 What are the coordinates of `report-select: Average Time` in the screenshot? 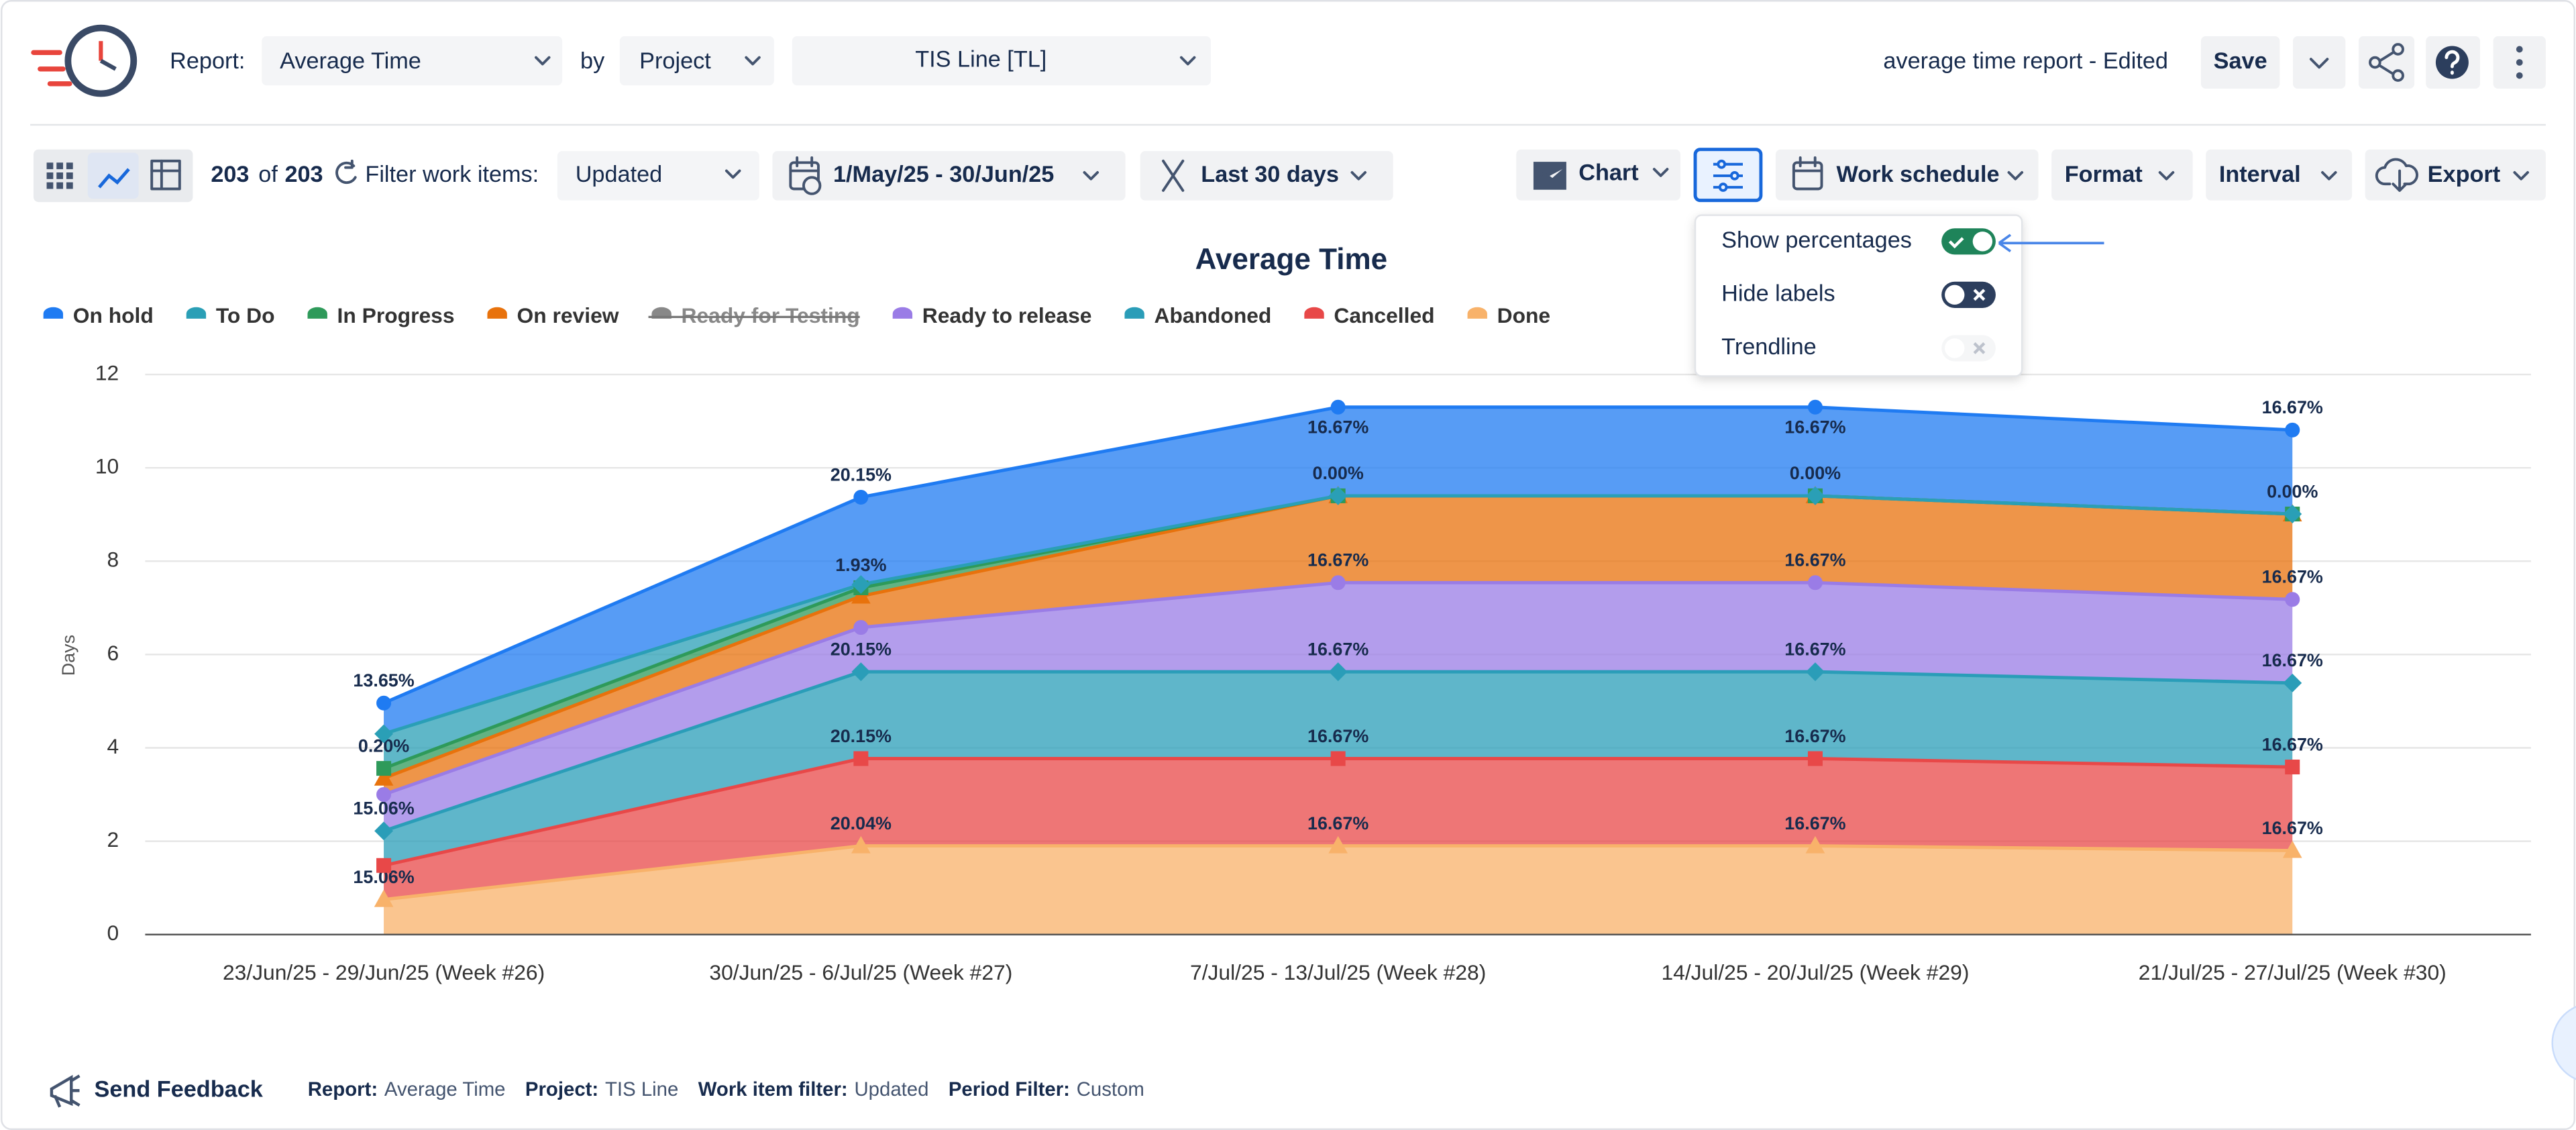 It's located at (412, 61).